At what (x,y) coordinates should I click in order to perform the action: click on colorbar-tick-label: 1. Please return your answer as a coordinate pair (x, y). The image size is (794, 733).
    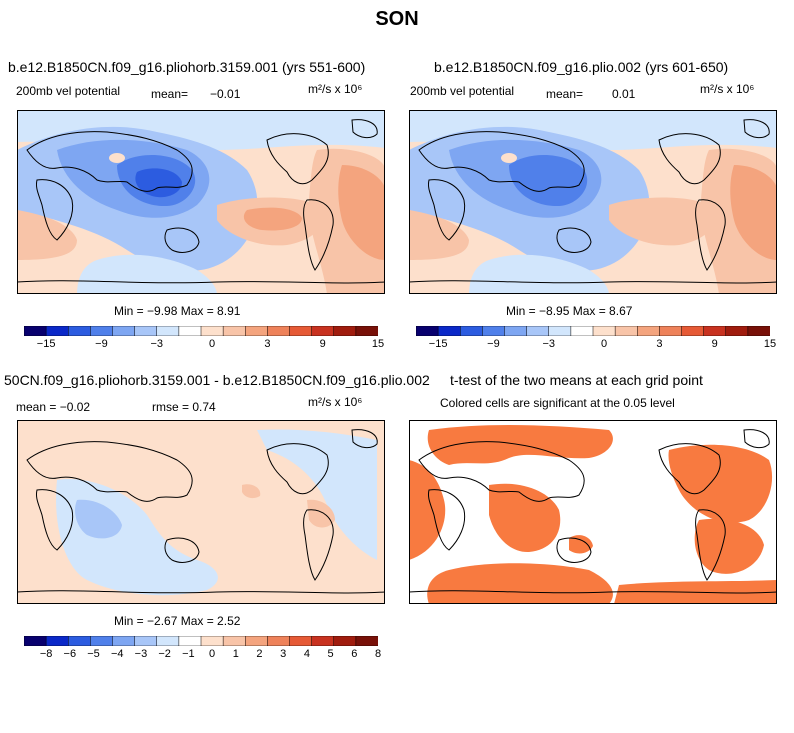
    Looking at the image, I should click on (235, 654).